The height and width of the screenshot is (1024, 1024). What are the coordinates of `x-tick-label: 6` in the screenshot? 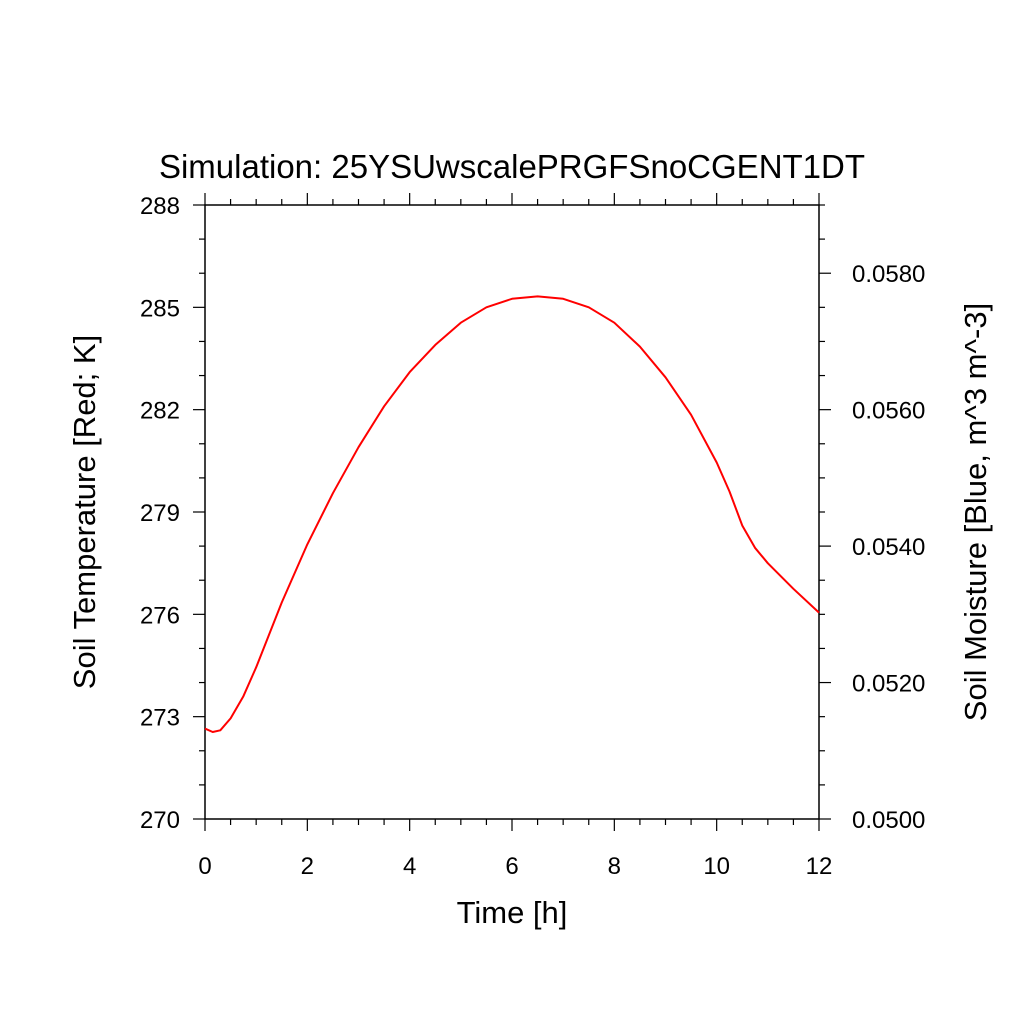 It's located at (511, 866).